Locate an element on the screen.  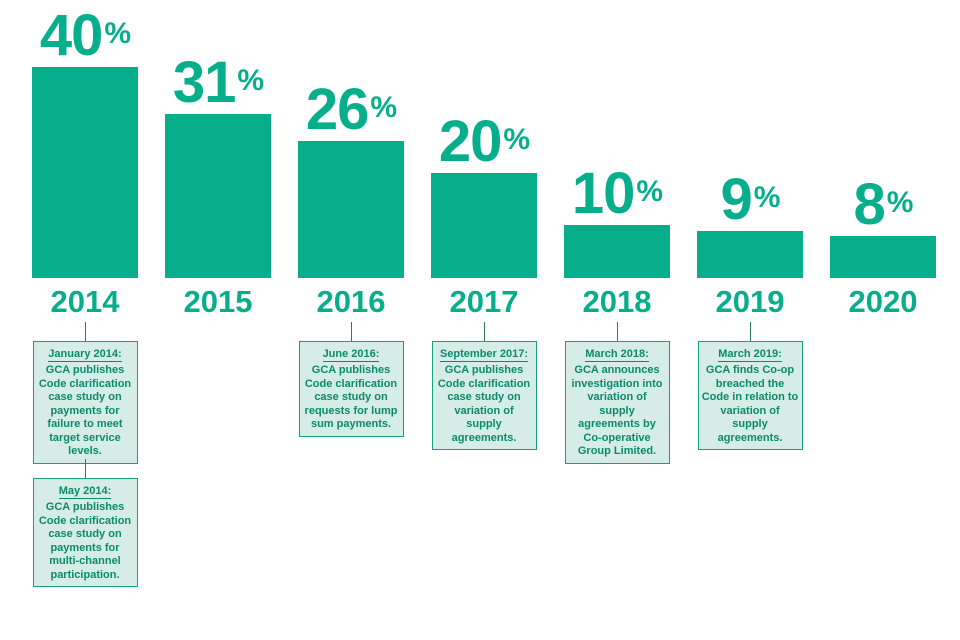
annotation-date: June 2016: is located at coordinates (351, 355).